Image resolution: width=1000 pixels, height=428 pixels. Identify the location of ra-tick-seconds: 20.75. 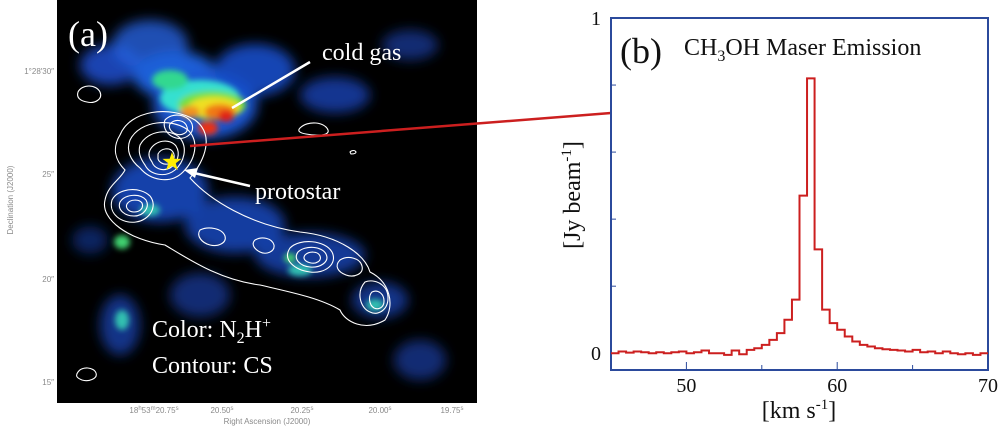
(166, 410).